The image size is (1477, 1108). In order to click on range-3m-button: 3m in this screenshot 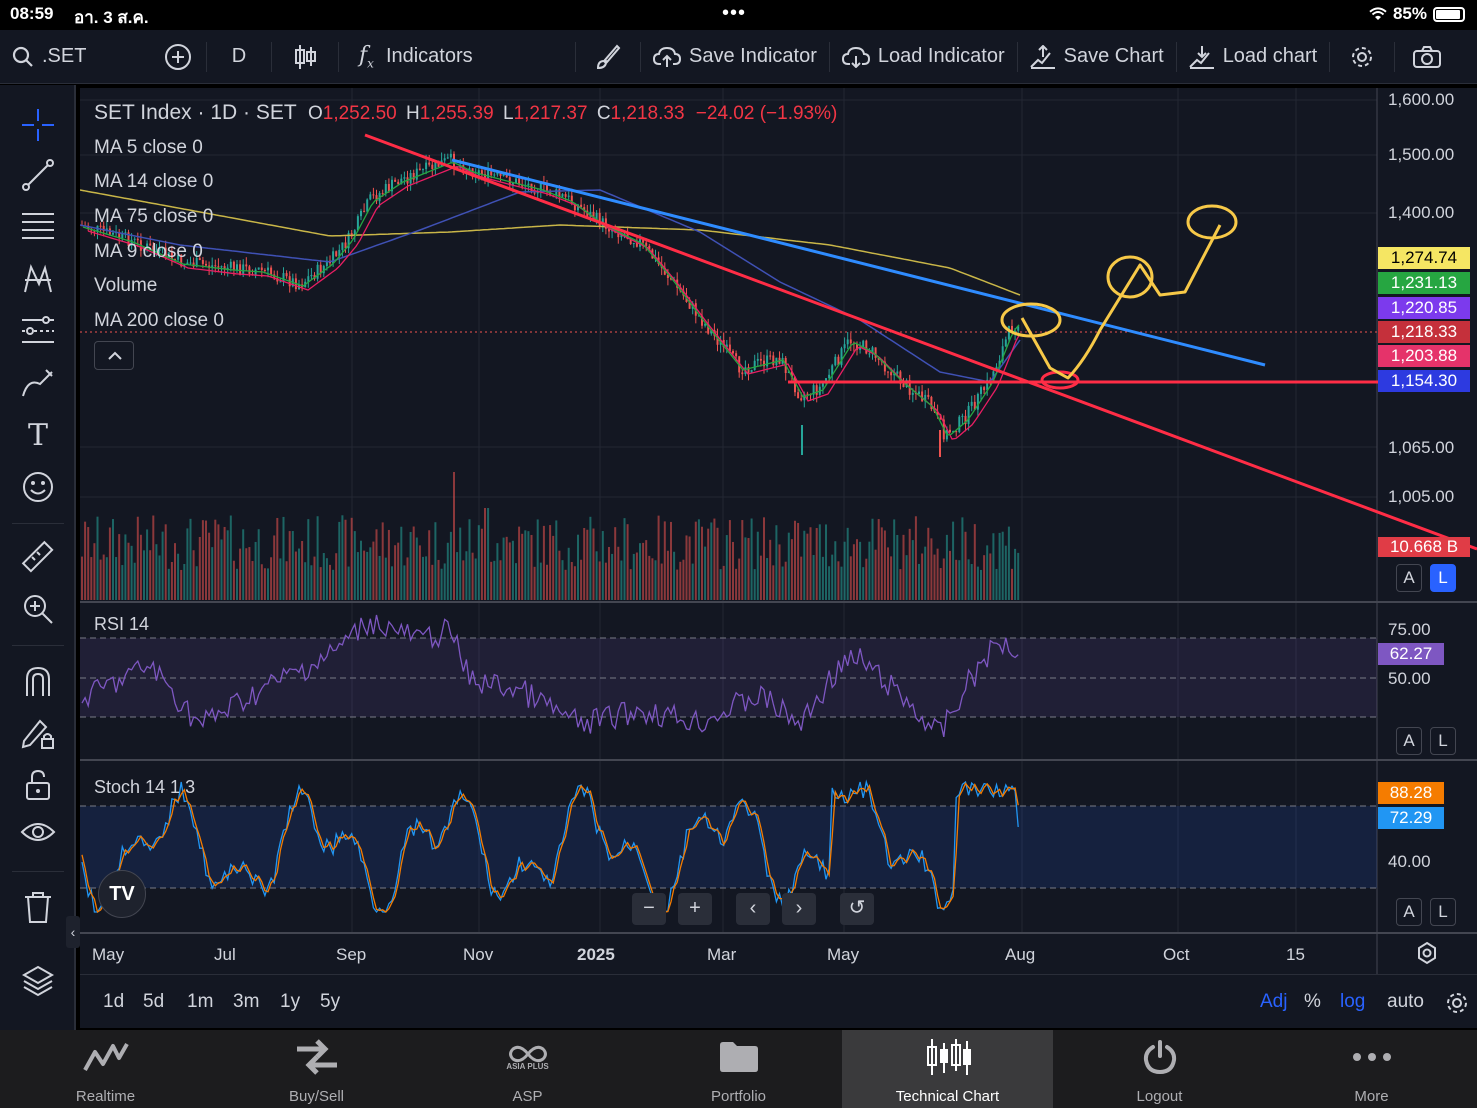, I will do `click(246, 1001)`.